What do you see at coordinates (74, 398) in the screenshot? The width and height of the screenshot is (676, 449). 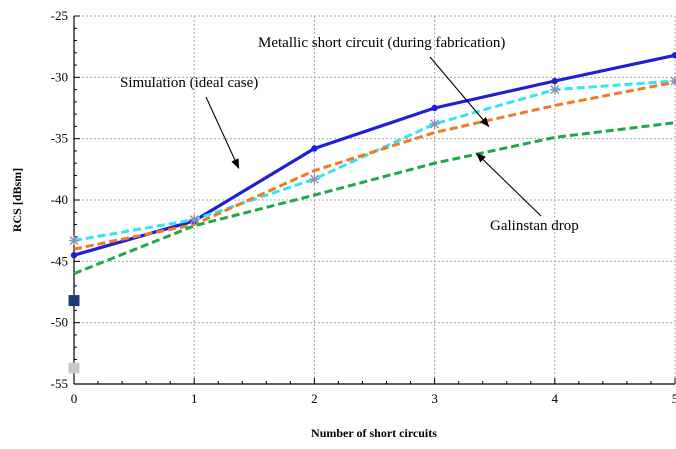 I see `x-tick-label: 0` at bounding box center [74, 398].